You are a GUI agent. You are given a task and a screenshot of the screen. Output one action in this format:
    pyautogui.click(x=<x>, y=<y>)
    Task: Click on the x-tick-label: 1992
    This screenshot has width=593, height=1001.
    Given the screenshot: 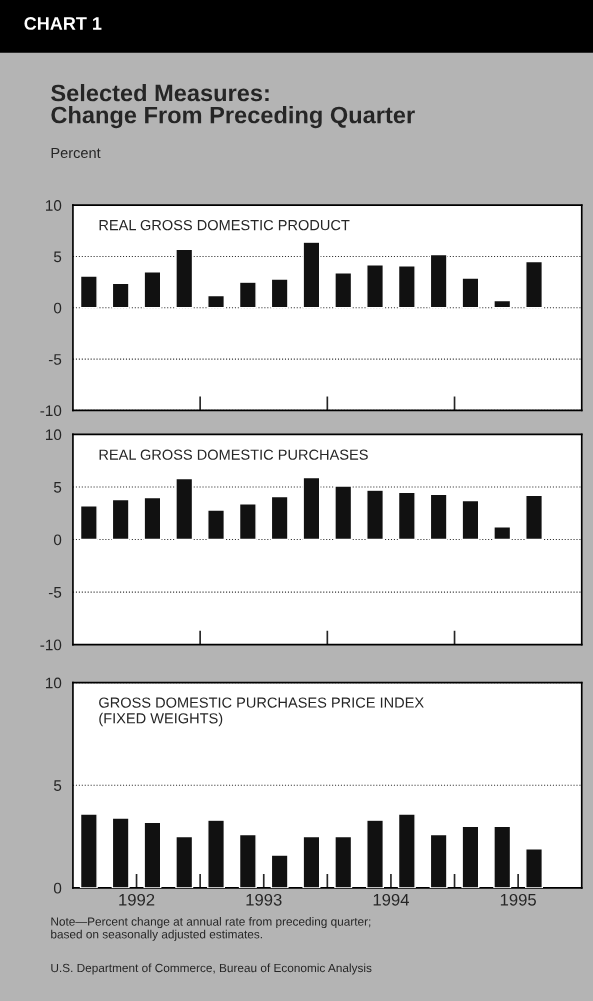 What is the action you would take?
    pyautogui.click(x=137, y=899)
    